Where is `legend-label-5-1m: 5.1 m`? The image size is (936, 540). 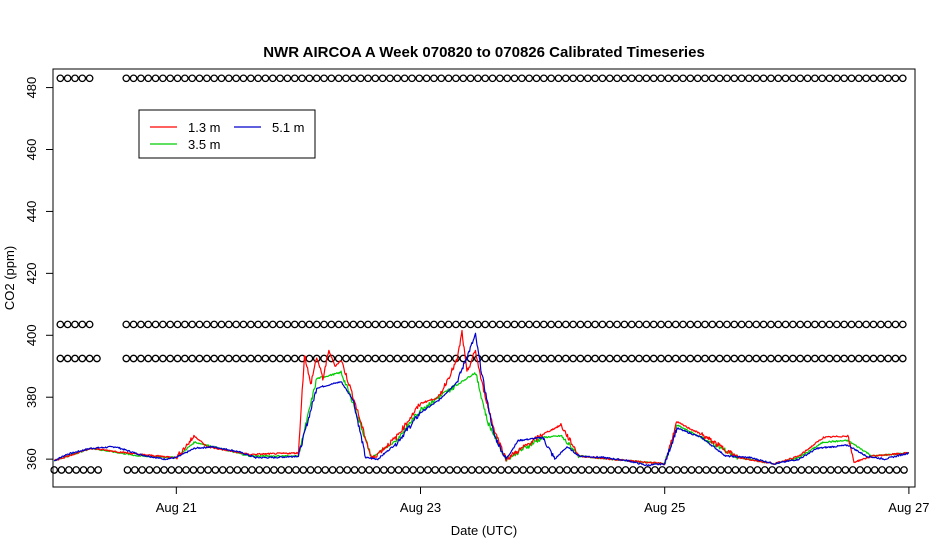 legend-label-5-1m: 5.1 m is located at coordinates (288, 127).